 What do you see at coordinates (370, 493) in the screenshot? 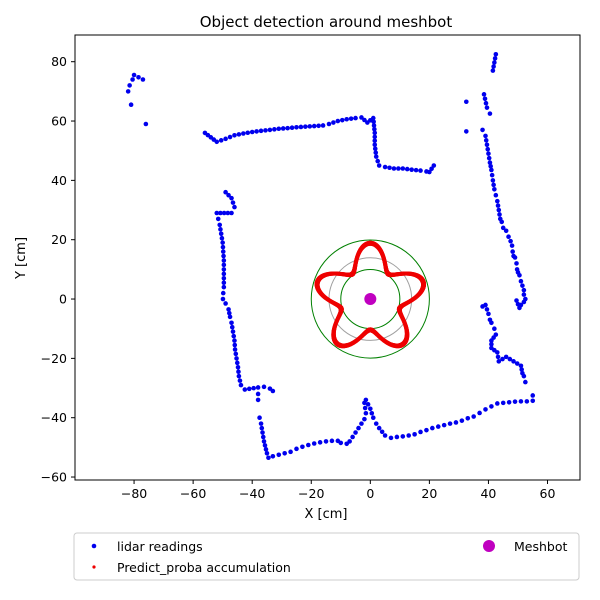
I see `x-tick-label: 0` at bounding box center [370, 493].